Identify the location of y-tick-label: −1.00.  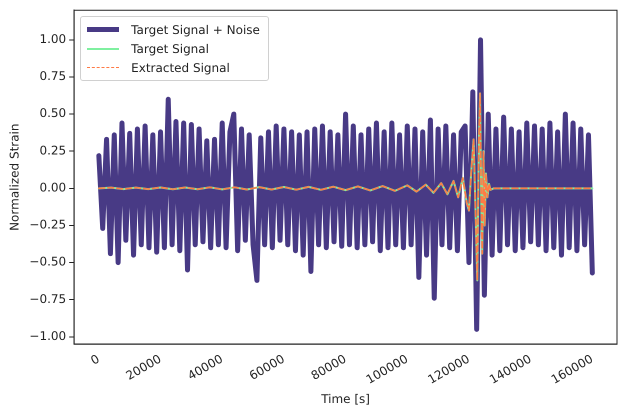
(47, 335).